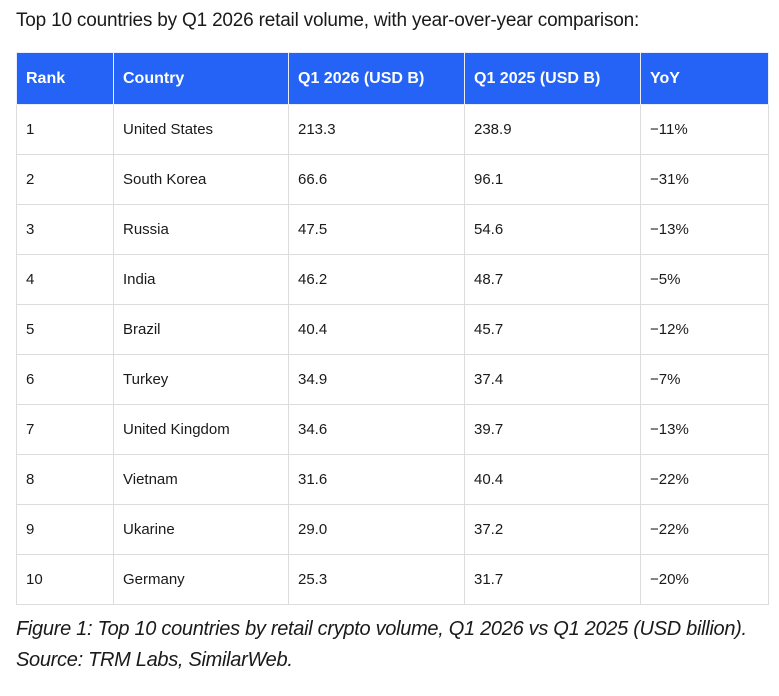 This screenshot has height=696, width=779. Describe the element at coordinates (376, 479) in the screenshot. I see `cell-q1-2026: 31.6` at that location.